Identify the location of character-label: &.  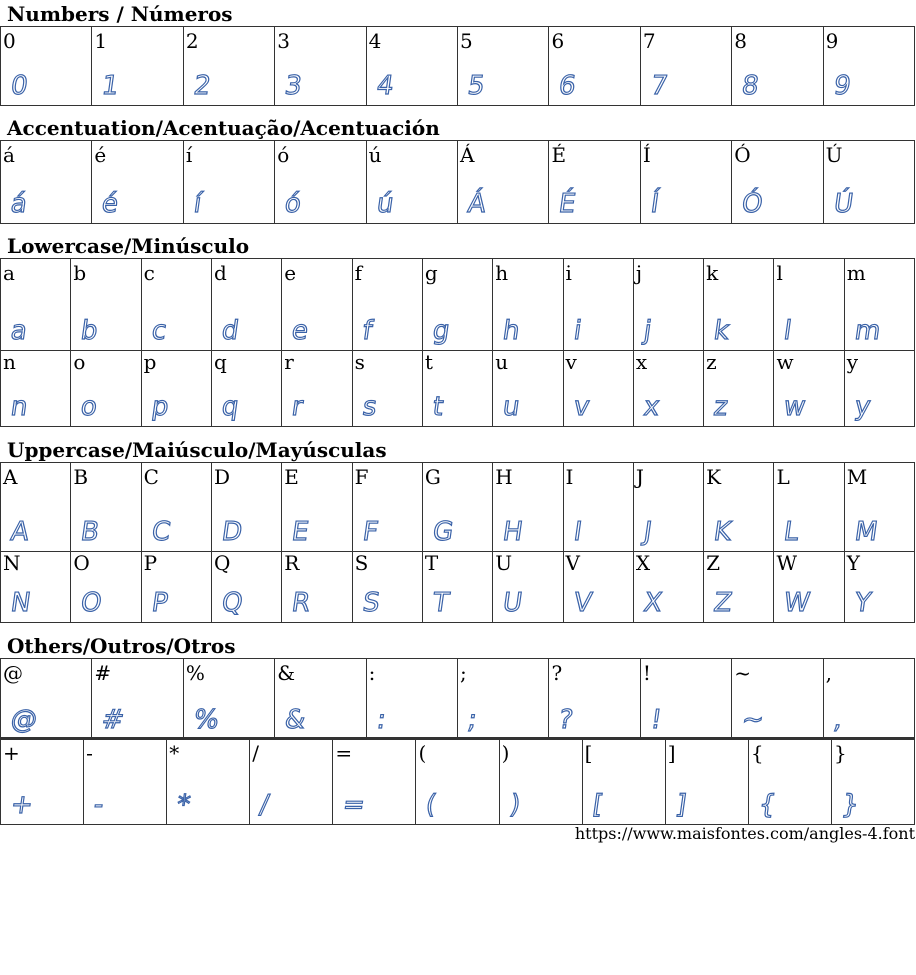
(286, 673).